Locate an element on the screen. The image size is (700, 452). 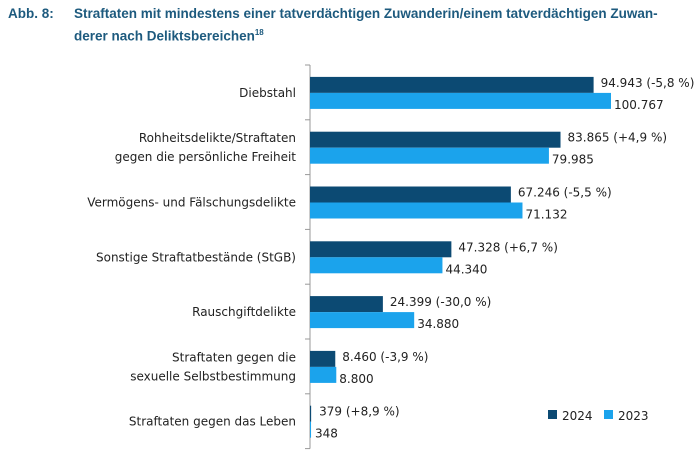
data-label-2024: 83.865 (+4,9 %) is located at coordinates (618, 138).